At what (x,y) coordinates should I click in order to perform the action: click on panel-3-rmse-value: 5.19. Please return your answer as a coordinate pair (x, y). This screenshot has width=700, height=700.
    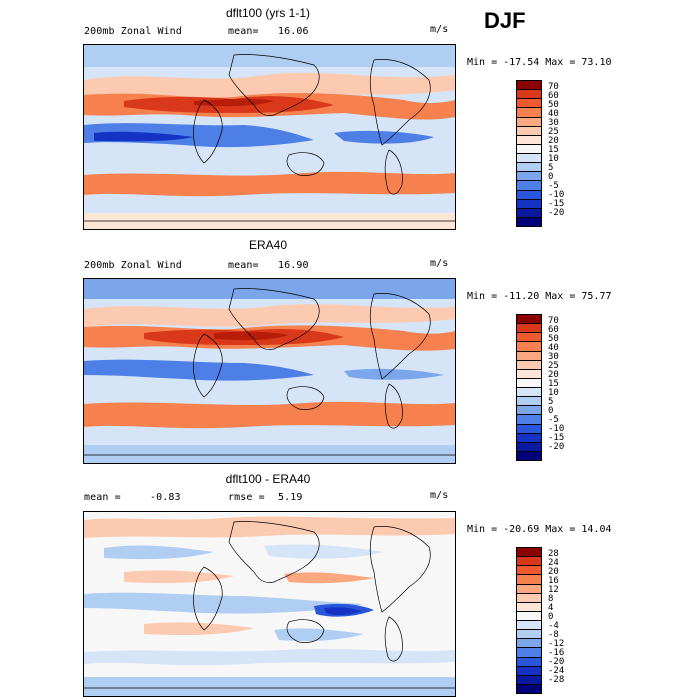
    Looking at the image, I should click on (290, 497).